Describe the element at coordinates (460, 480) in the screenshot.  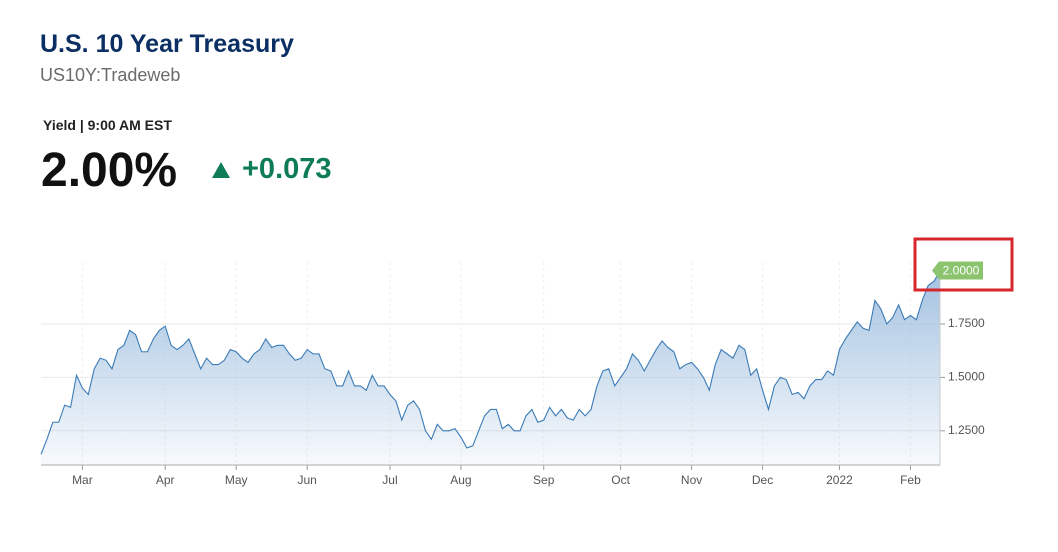
I see `x-tick-label: Aug` at that location.